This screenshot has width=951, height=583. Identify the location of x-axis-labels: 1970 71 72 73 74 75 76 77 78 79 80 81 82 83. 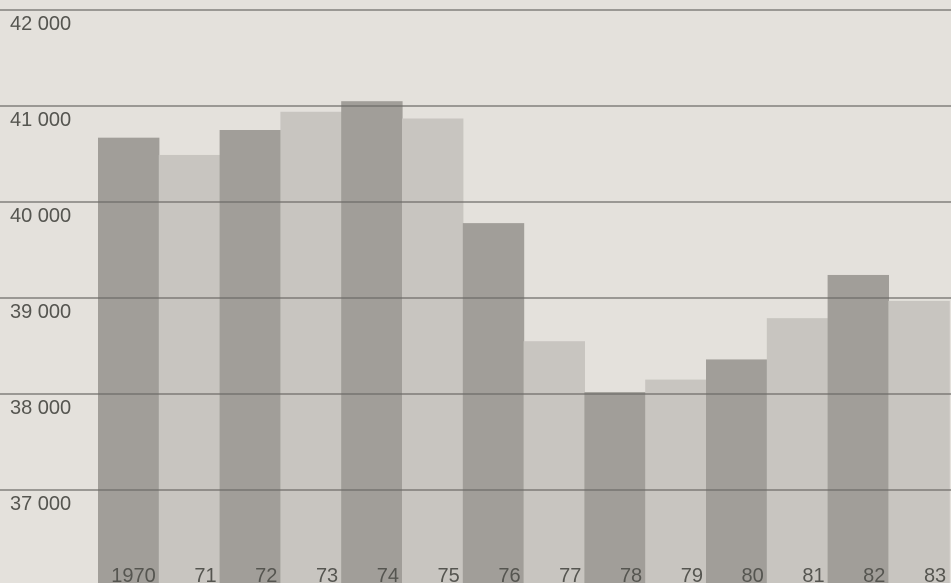
(528, 574).